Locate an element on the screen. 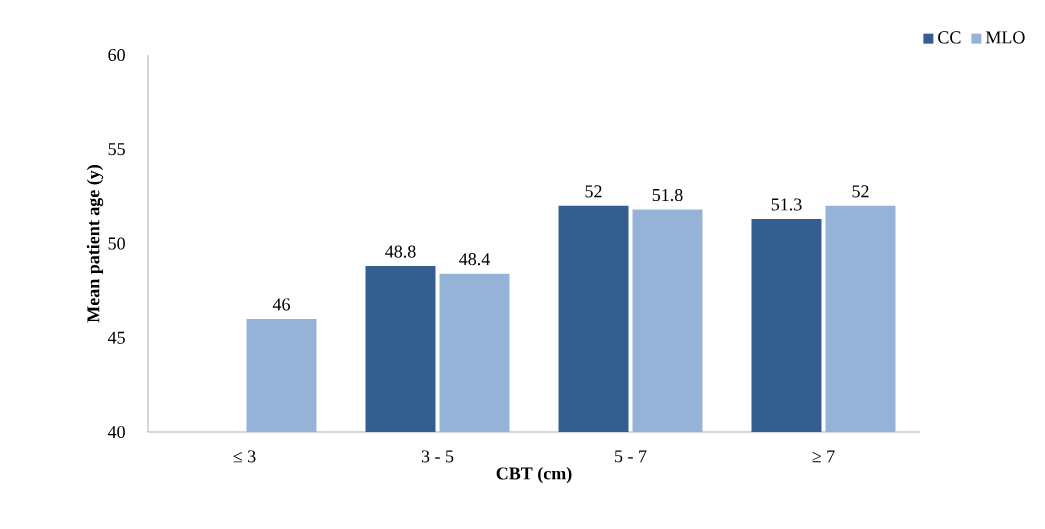 This screenshot has width=1045, height=529. data-label: 46 is located at coordinates (281, 304).